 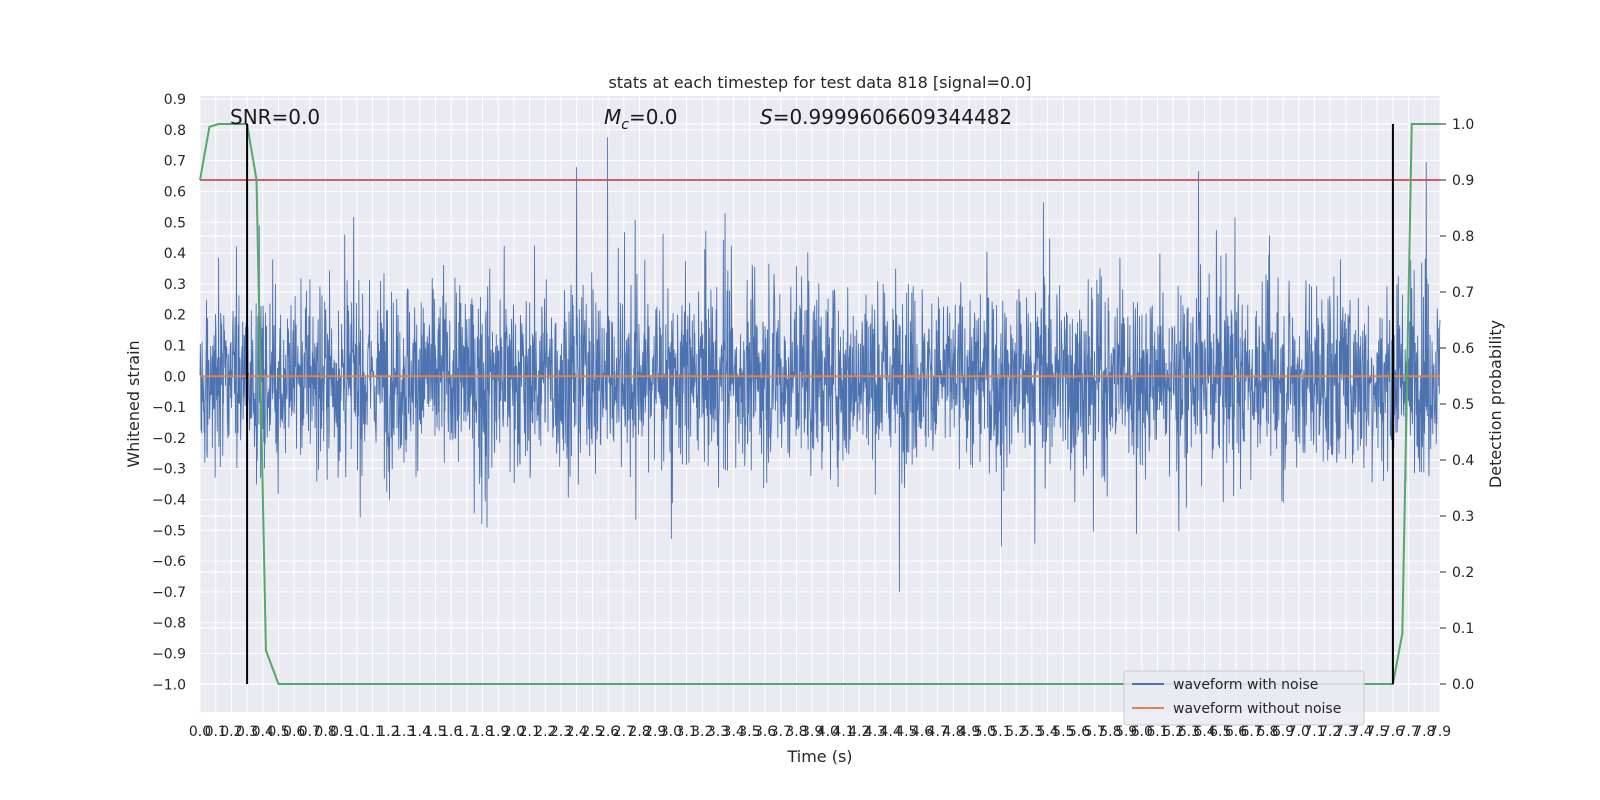 What do you see at coordinates (310, 732) in the screenshot?
I see `x-tick-label: 0.7` at bounding box center [310, 732].